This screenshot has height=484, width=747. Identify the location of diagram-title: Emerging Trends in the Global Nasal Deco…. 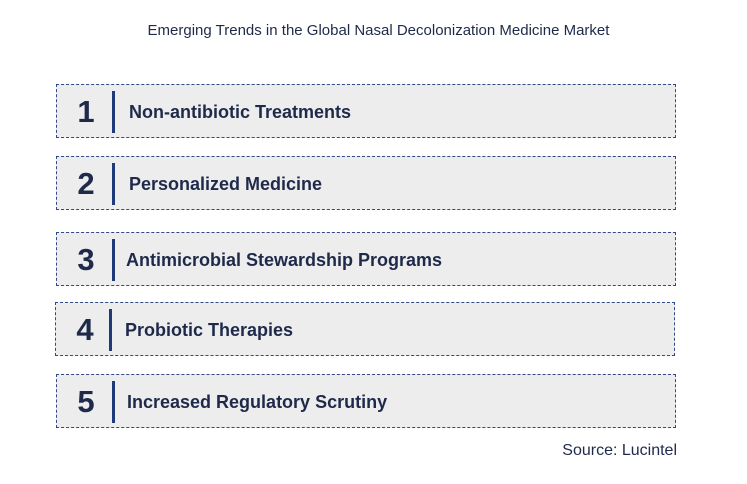
(378, 30).